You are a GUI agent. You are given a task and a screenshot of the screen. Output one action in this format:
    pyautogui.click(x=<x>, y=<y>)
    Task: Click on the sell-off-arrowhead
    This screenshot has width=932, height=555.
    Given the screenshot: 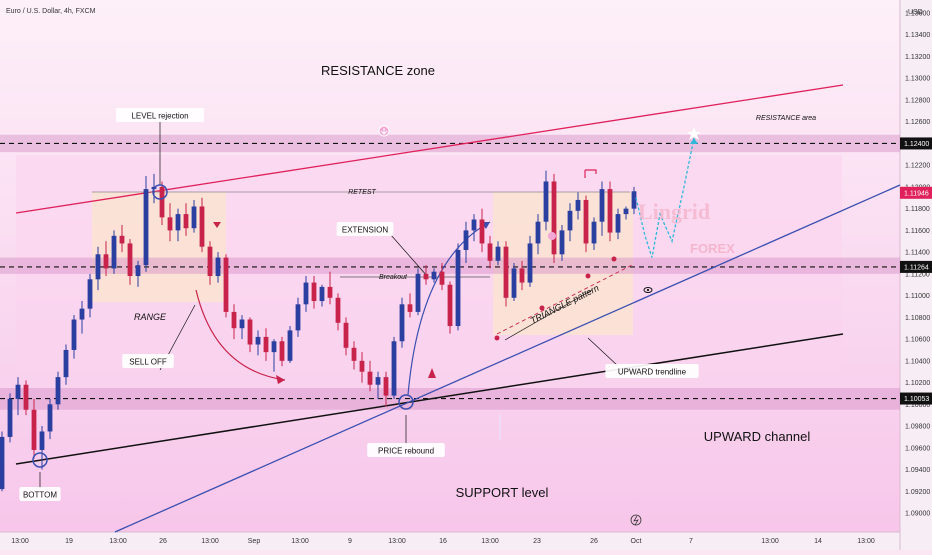 What is the action you would take?
    pyautogui.click(x=280, y=379)
    